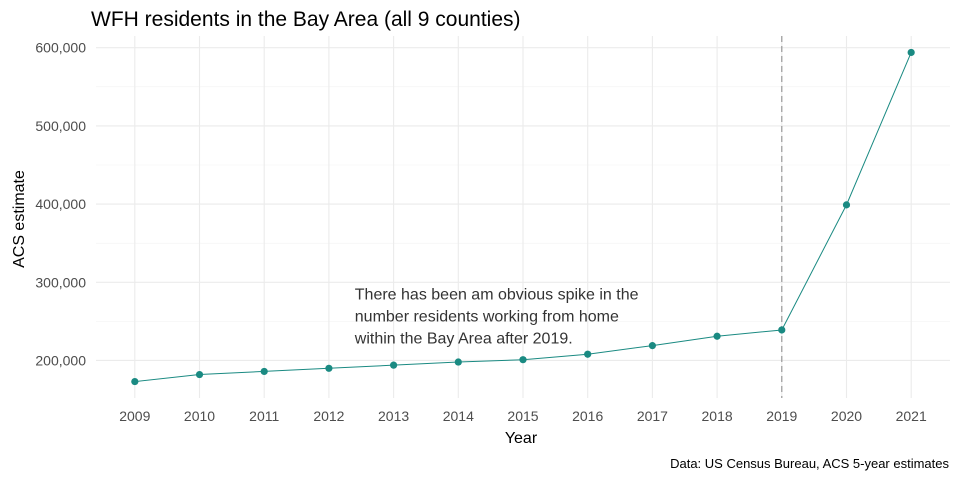 The image size is (960, 480). I want to click on y-tick-label: 600,000, so click(60, 48).